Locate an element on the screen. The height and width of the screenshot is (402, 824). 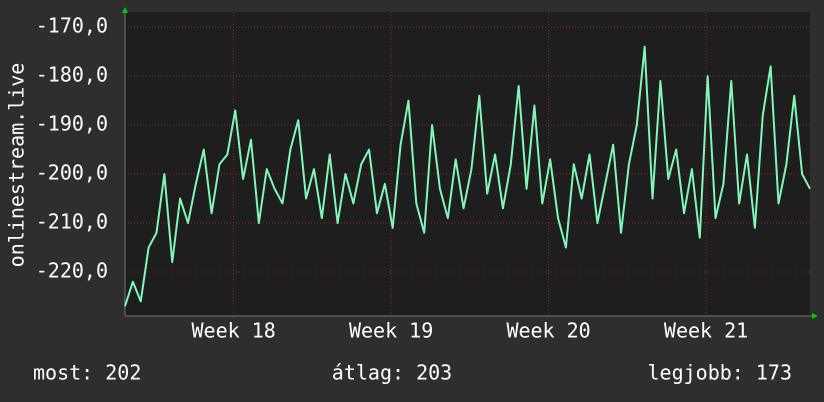
x-tick-label: Week 20 is located at coordinates (548, 331).